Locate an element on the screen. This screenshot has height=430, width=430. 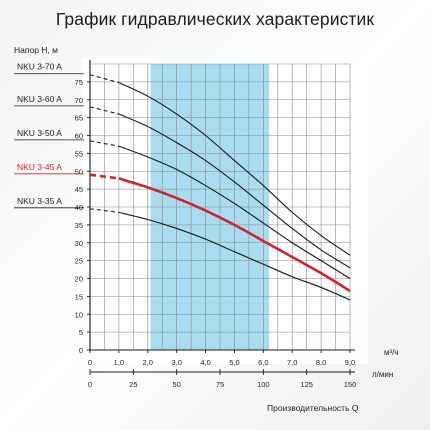
x-axis-title: Производительность Q is located at coordinates (313, 408).